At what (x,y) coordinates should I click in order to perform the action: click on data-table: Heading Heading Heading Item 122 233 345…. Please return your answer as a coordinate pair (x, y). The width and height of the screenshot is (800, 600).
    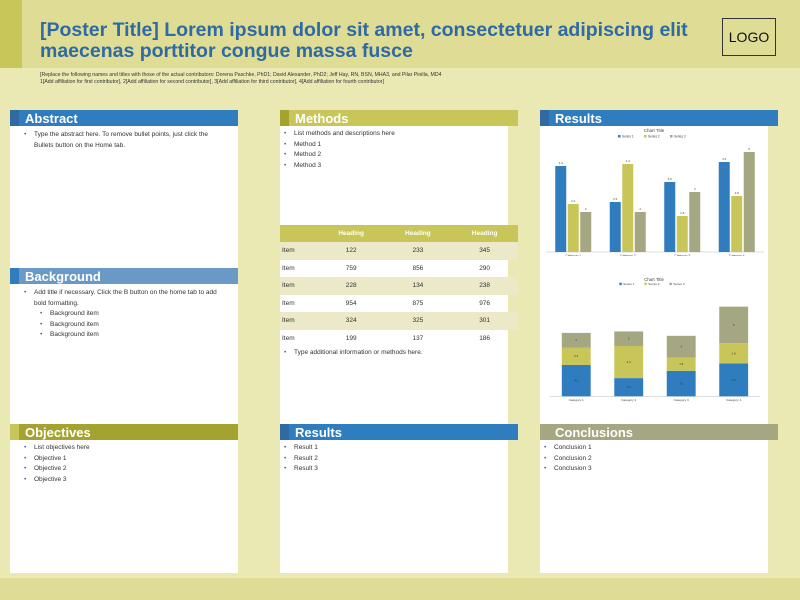
    Looking at the image, I should click on (399, 286).